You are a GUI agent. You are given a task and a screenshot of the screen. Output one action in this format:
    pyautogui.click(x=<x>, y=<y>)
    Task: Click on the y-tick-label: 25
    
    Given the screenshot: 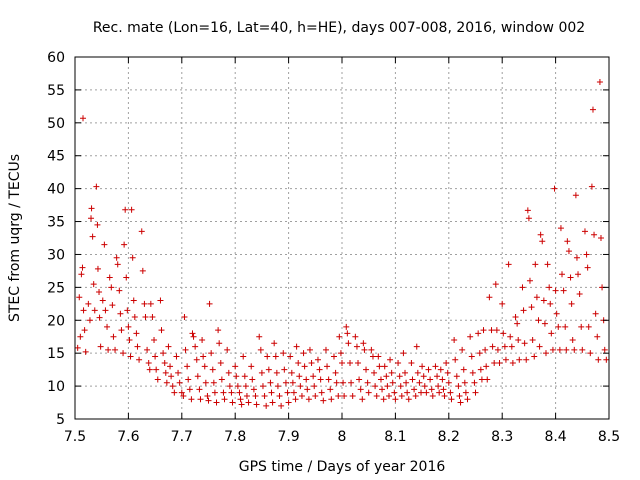 What is the action you would take?
    pyautogui.click(x=56, y=288)
    